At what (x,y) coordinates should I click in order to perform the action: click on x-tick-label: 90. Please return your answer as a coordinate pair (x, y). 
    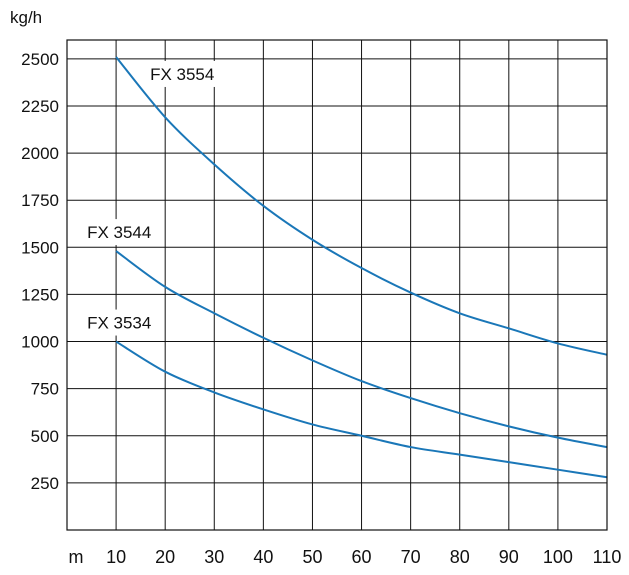
    Looking at the image, I should click on (509, 557).